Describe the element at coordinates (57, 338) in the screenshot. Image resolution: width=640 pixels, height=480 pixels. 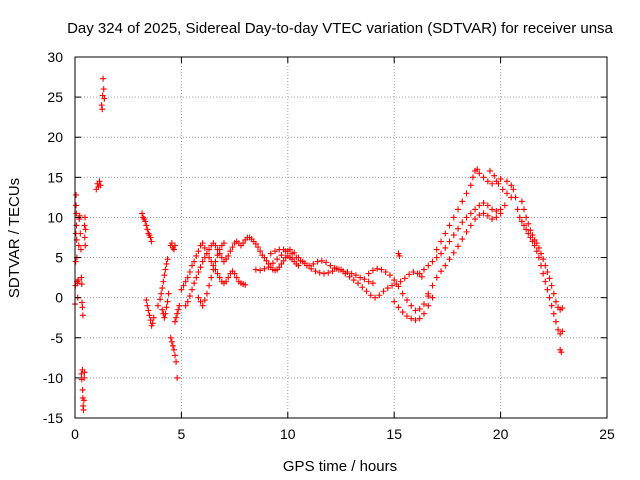
I see `y-tick-label: -5` at that location.